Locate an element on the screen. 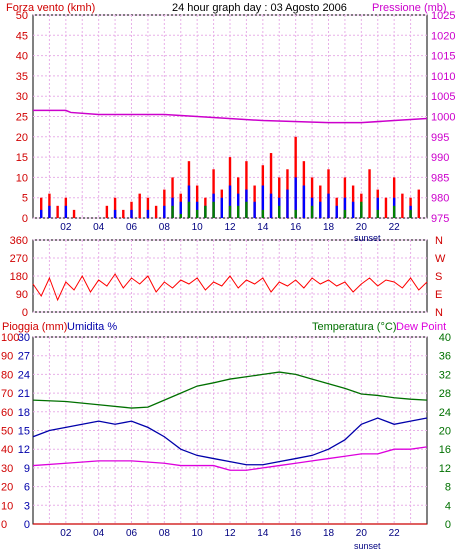 The height and width of the screenshot is (556, 465). direction-tick-label: 270 is located at coordinates (19, 259).